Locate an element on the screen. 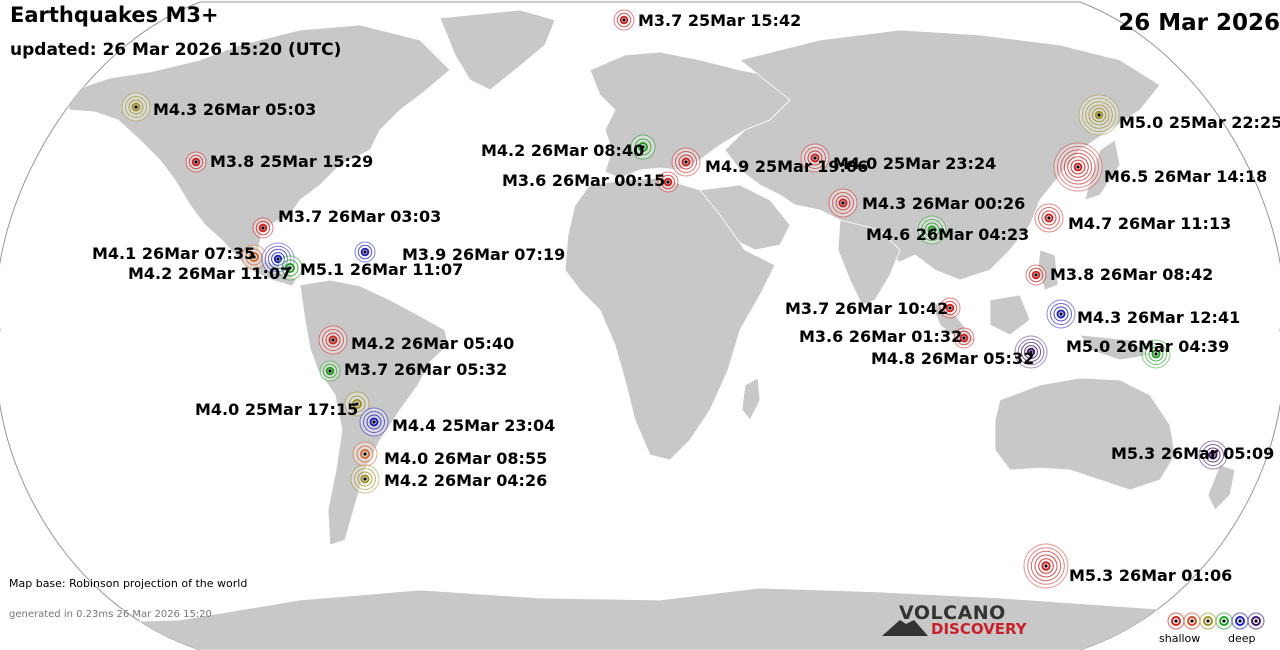 Image resolution: width=1280 pixels, height=650 pixels. madagascar is located at coordinates (751, 399).